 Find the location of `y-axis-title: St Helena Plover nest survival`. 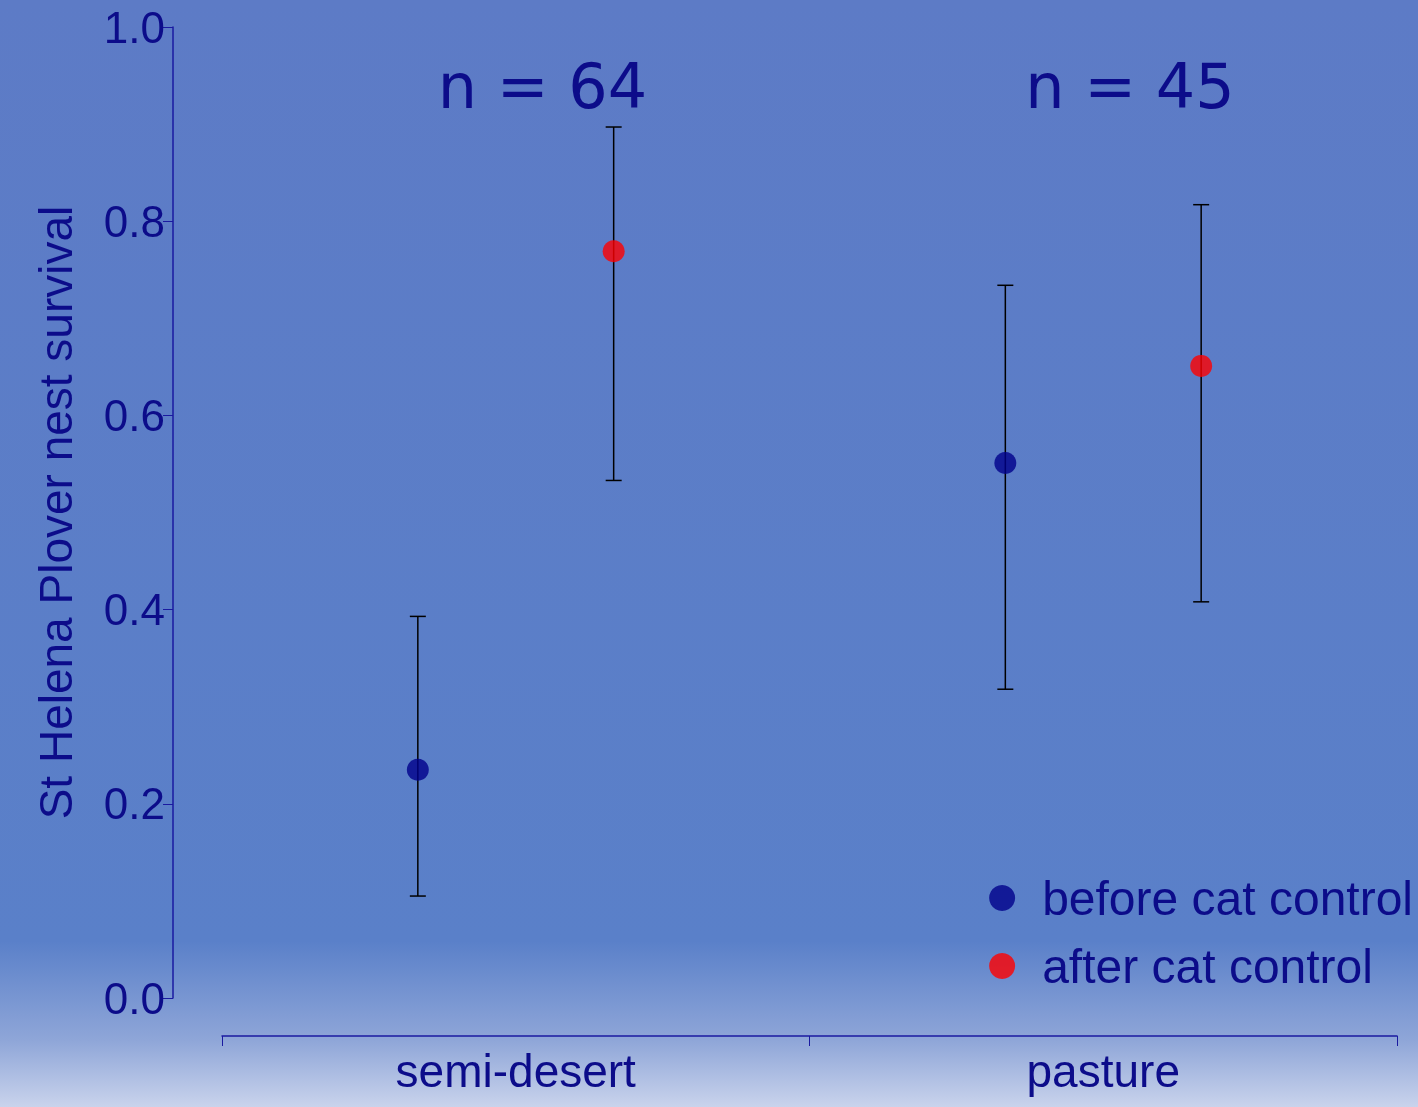

y-axis-title: St Helena Plover nest survival is located at coordinates (56, 512).